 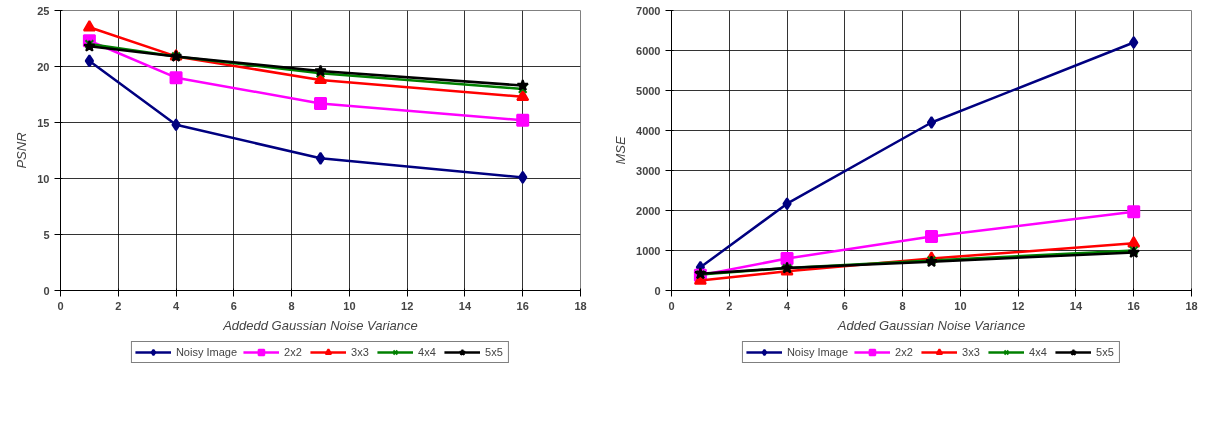 I want to click on y-tick-label: 10, so click(x=43, y=178).